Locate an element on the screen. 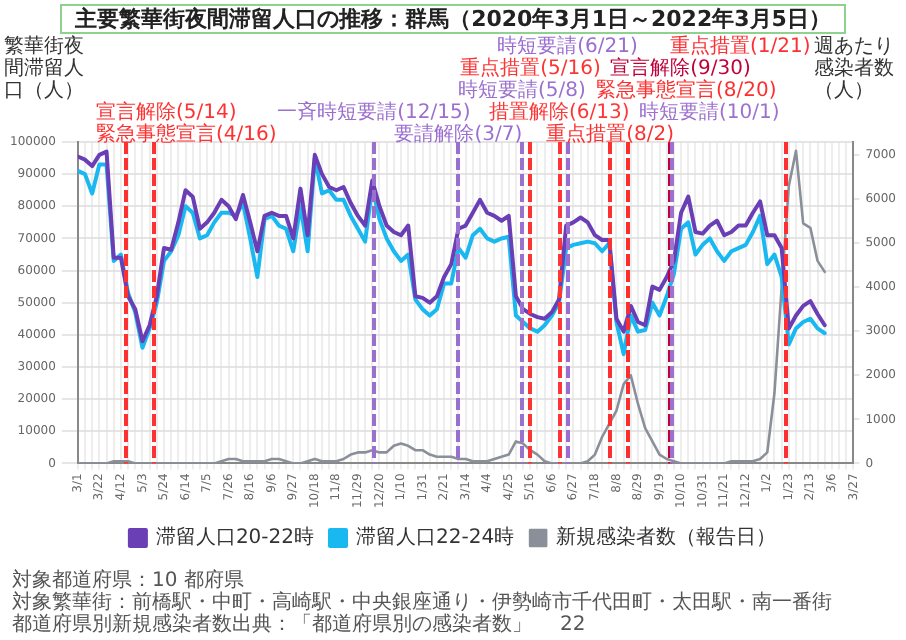 This screenshot has height=640, width=906. ref-line-label: 時短要請(6/21) is located at coordinates (567, 47).